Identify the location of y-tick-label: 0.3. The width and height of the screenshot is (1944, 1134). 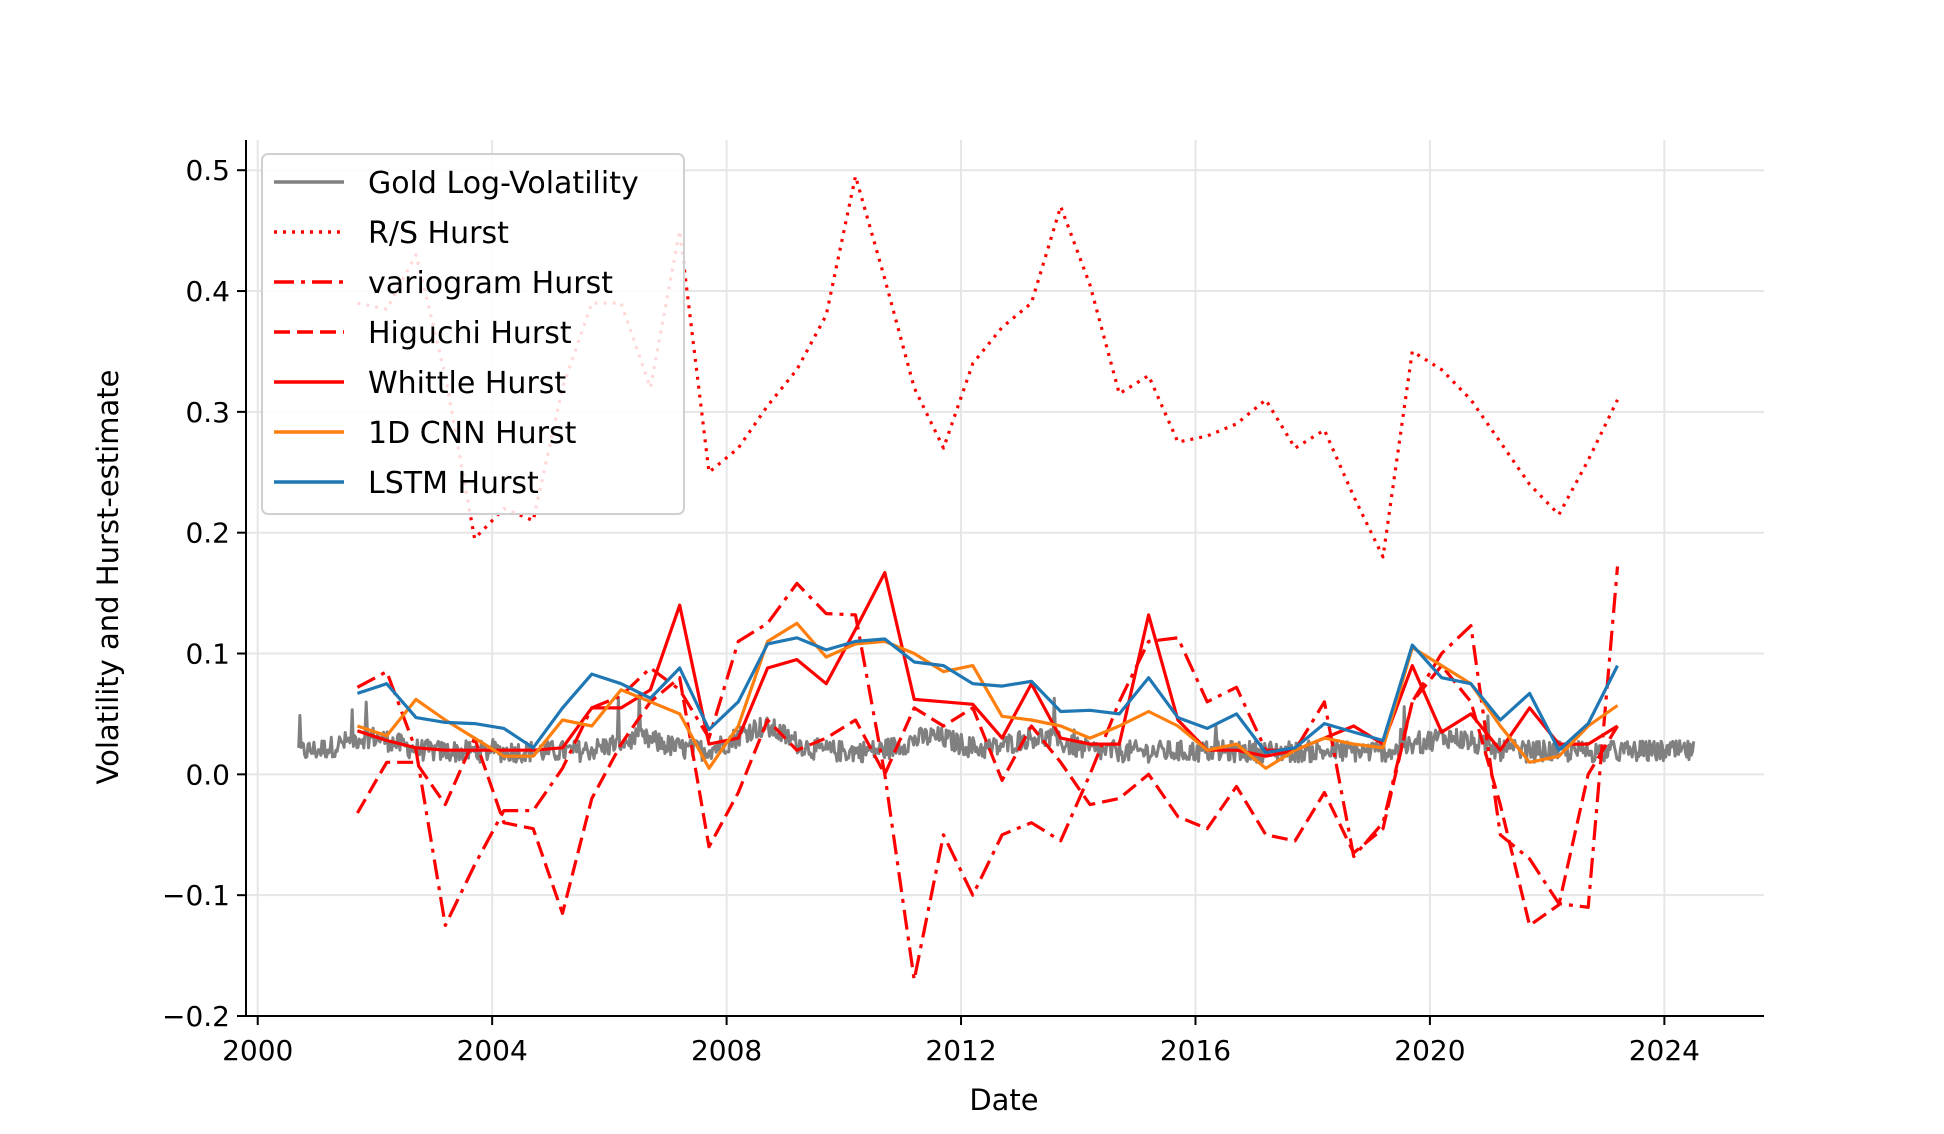
(207, 412).